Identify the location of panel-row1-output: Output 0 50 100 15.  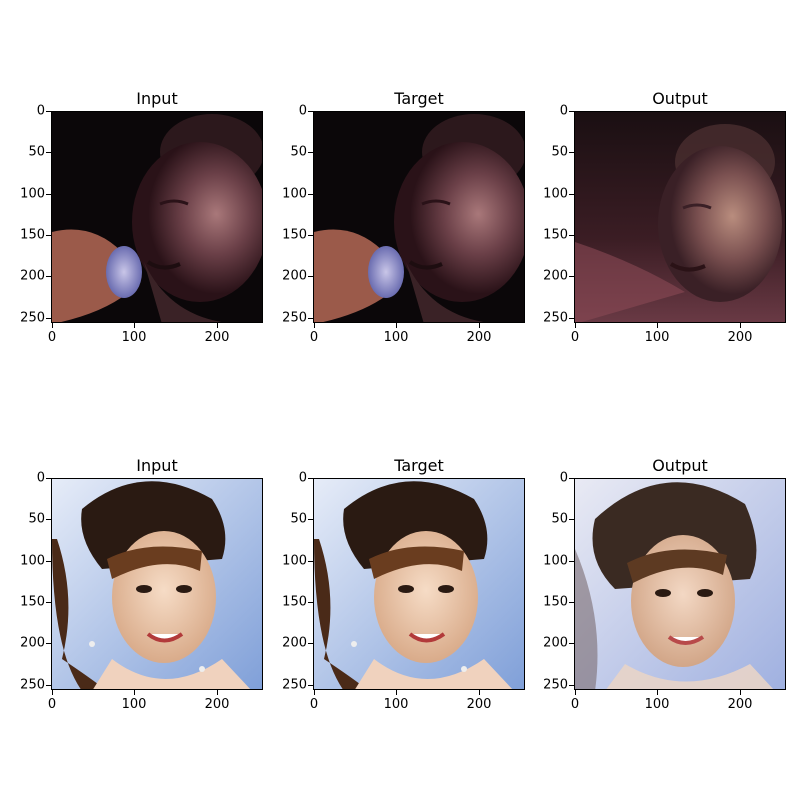
(664, 216).